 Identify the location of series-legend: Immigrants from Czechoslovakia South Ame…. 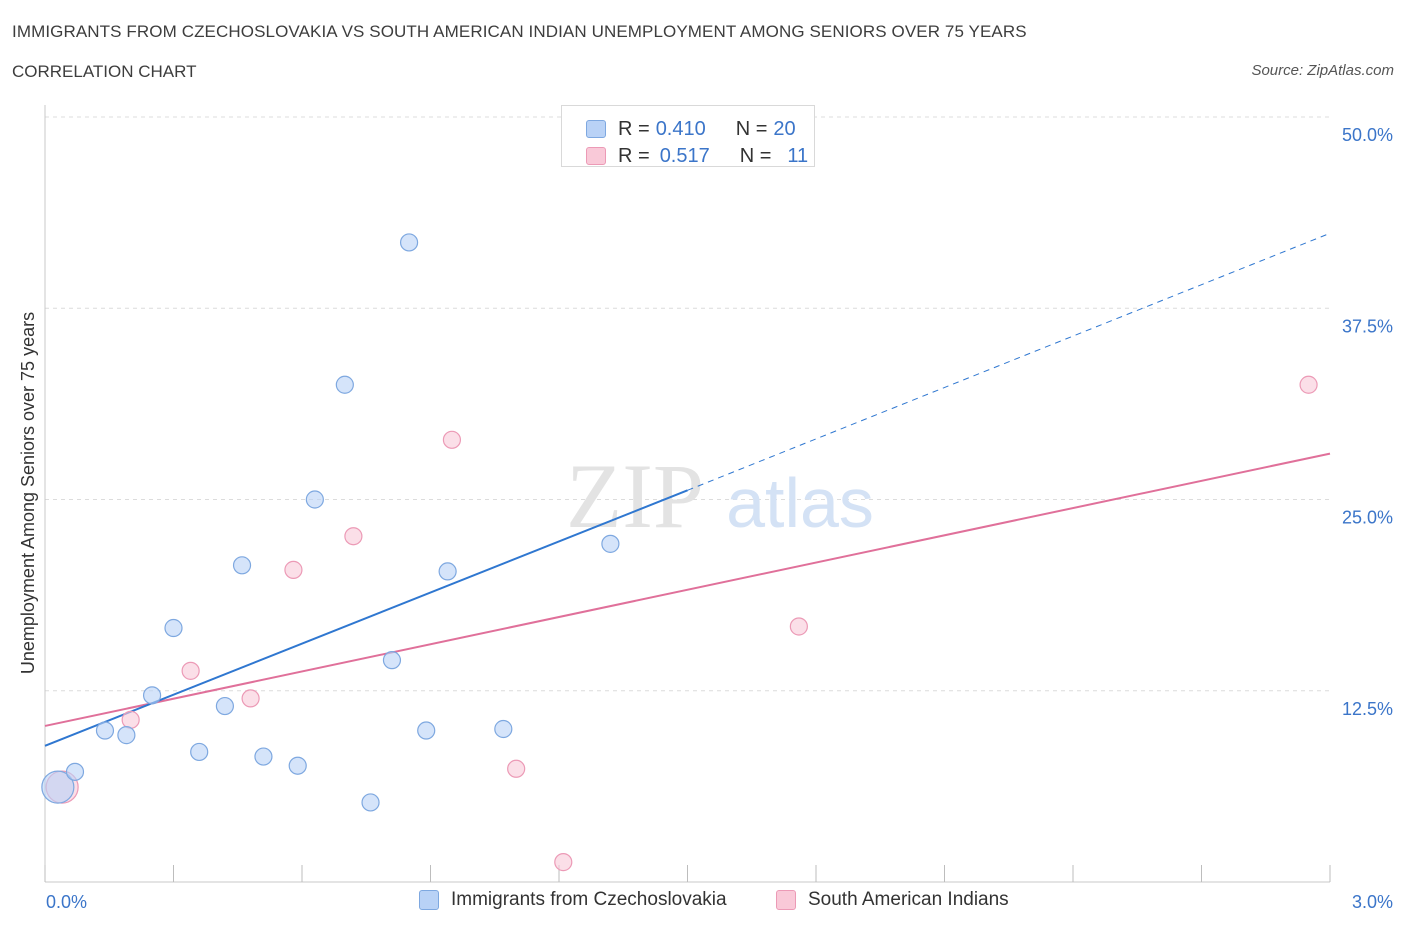
(703, 902).